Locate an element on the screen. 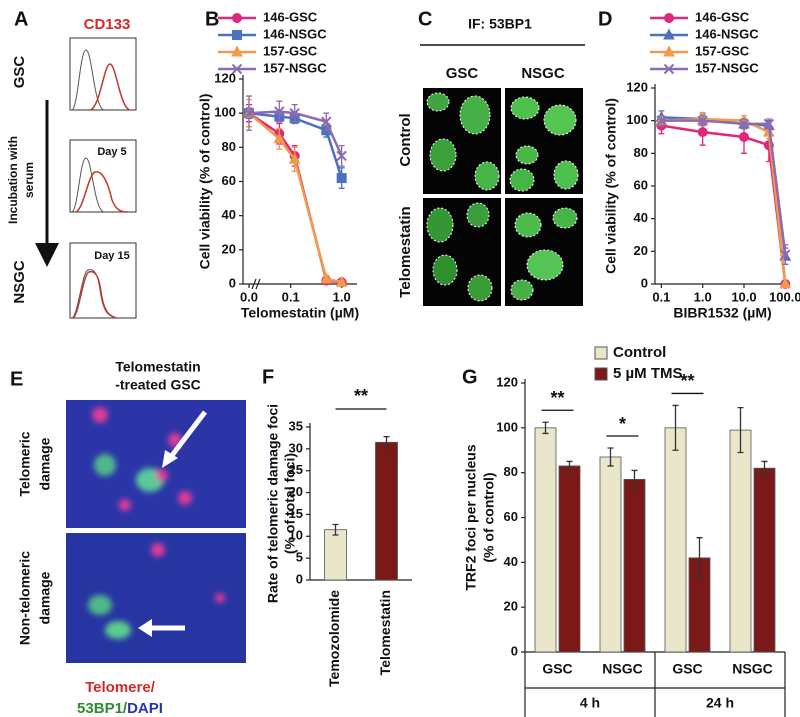 The height and width of the screenshot is (717, 800). arrow-label: serum is located at coordinates (29, 180).